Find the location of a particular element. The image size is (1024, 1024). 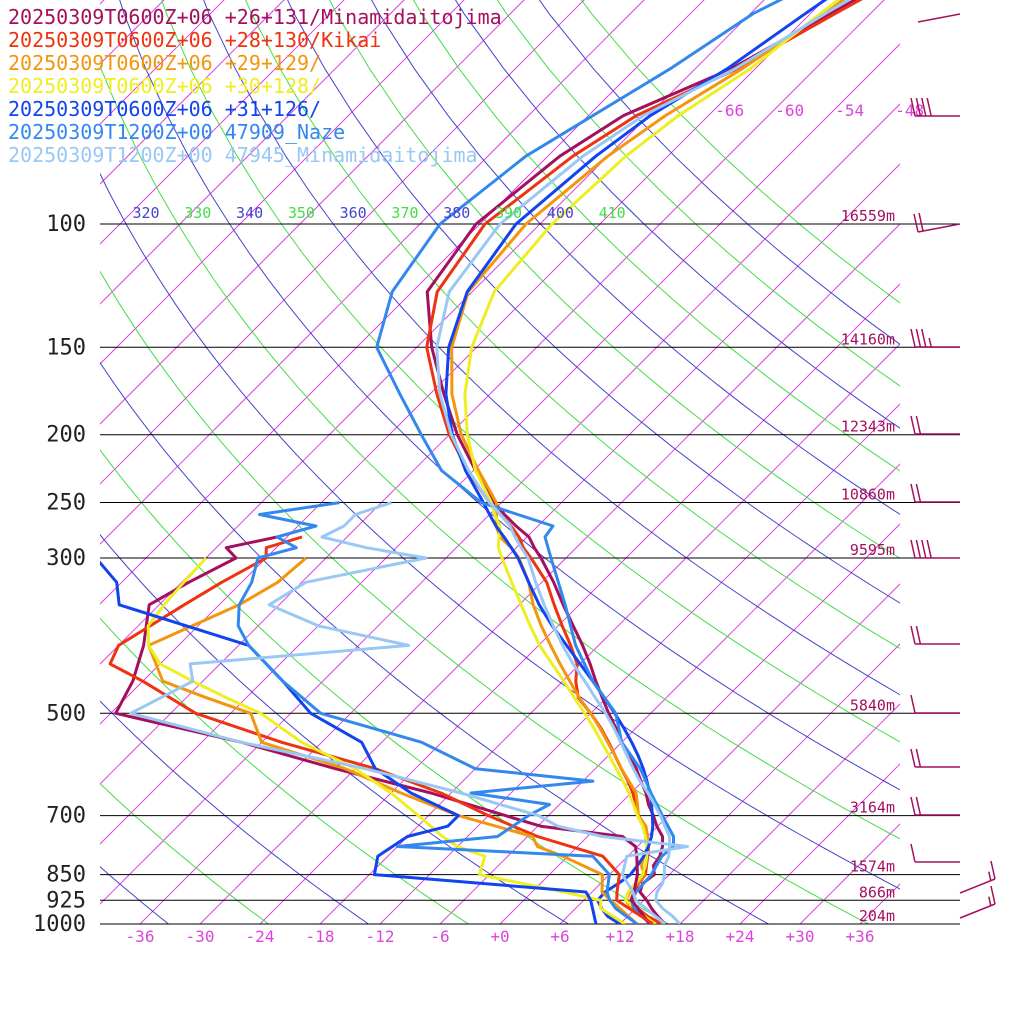

legend-entry: 20250309T1200Z+00 47909_Naze is located at coordinates (176, 132).